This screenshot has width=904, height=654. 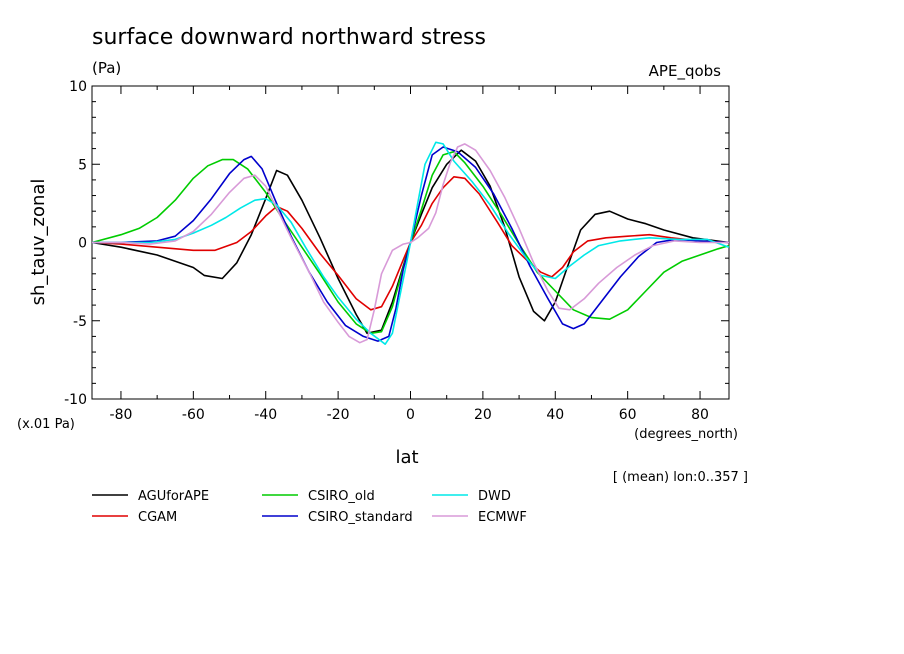 I want to click on y-tick-label: -5, so click(x=80, y=322).